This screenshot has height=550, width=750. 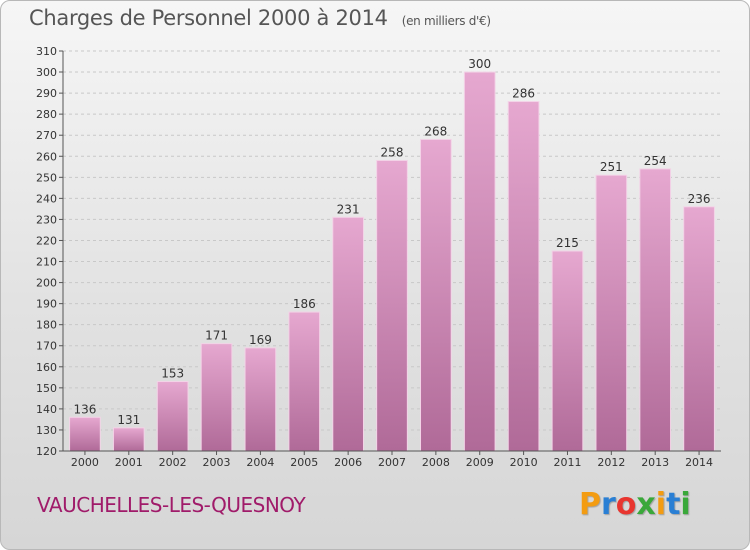 I want to click on data-label: 215, so click(x=567, y=243).